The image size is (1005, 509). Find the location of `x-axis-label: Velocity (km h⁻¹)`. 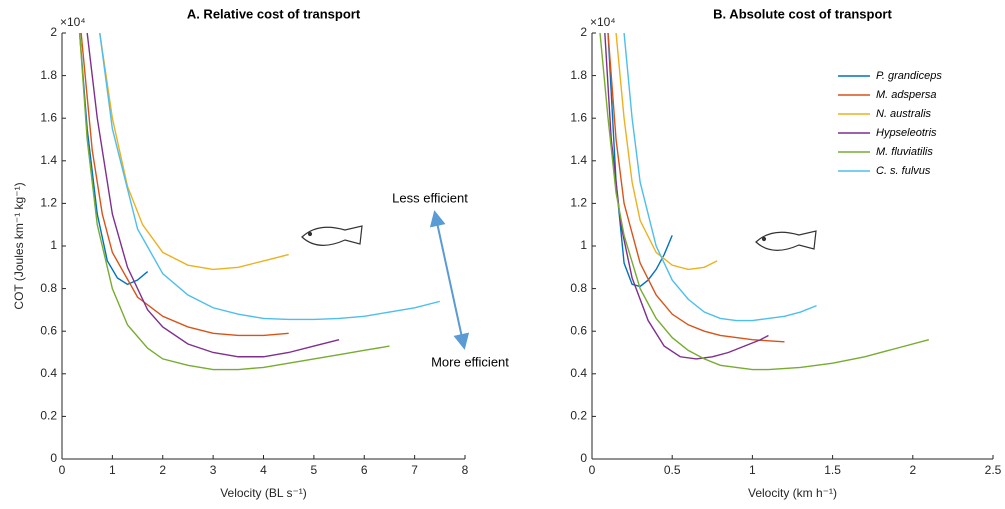

x-axis-label: Velocity (km h⁻¹) is located at coordinates (792, 493).